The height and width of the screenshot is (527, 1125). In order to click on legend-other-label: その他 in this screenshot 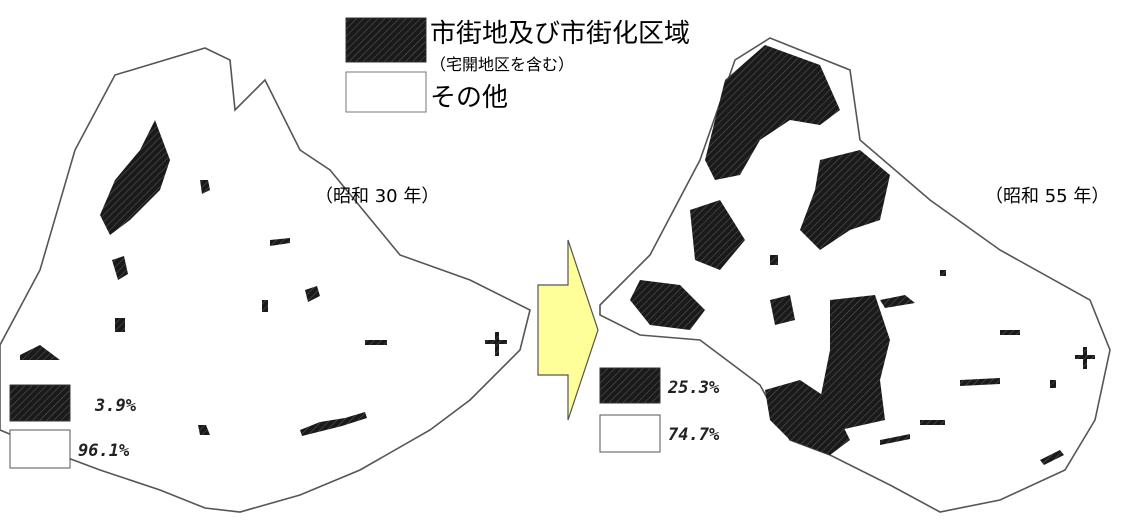, I will do `click(469, 98)`.